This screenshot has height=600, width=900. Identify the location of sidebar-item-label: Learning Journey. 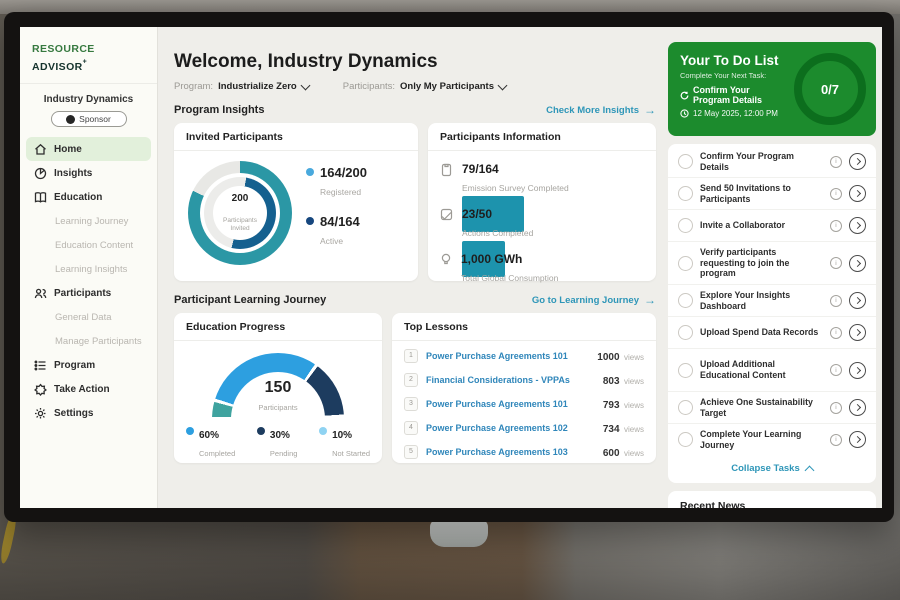
(92, 221).